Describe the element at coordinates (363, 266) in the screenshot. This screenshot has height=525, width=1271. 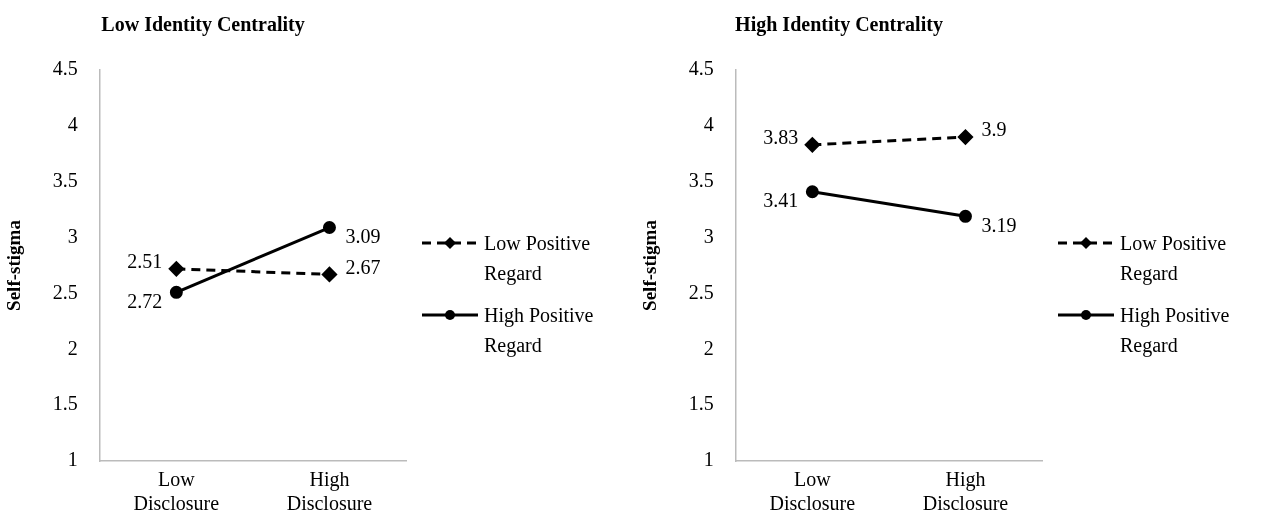
I see `annotation: 2.67` at that location.